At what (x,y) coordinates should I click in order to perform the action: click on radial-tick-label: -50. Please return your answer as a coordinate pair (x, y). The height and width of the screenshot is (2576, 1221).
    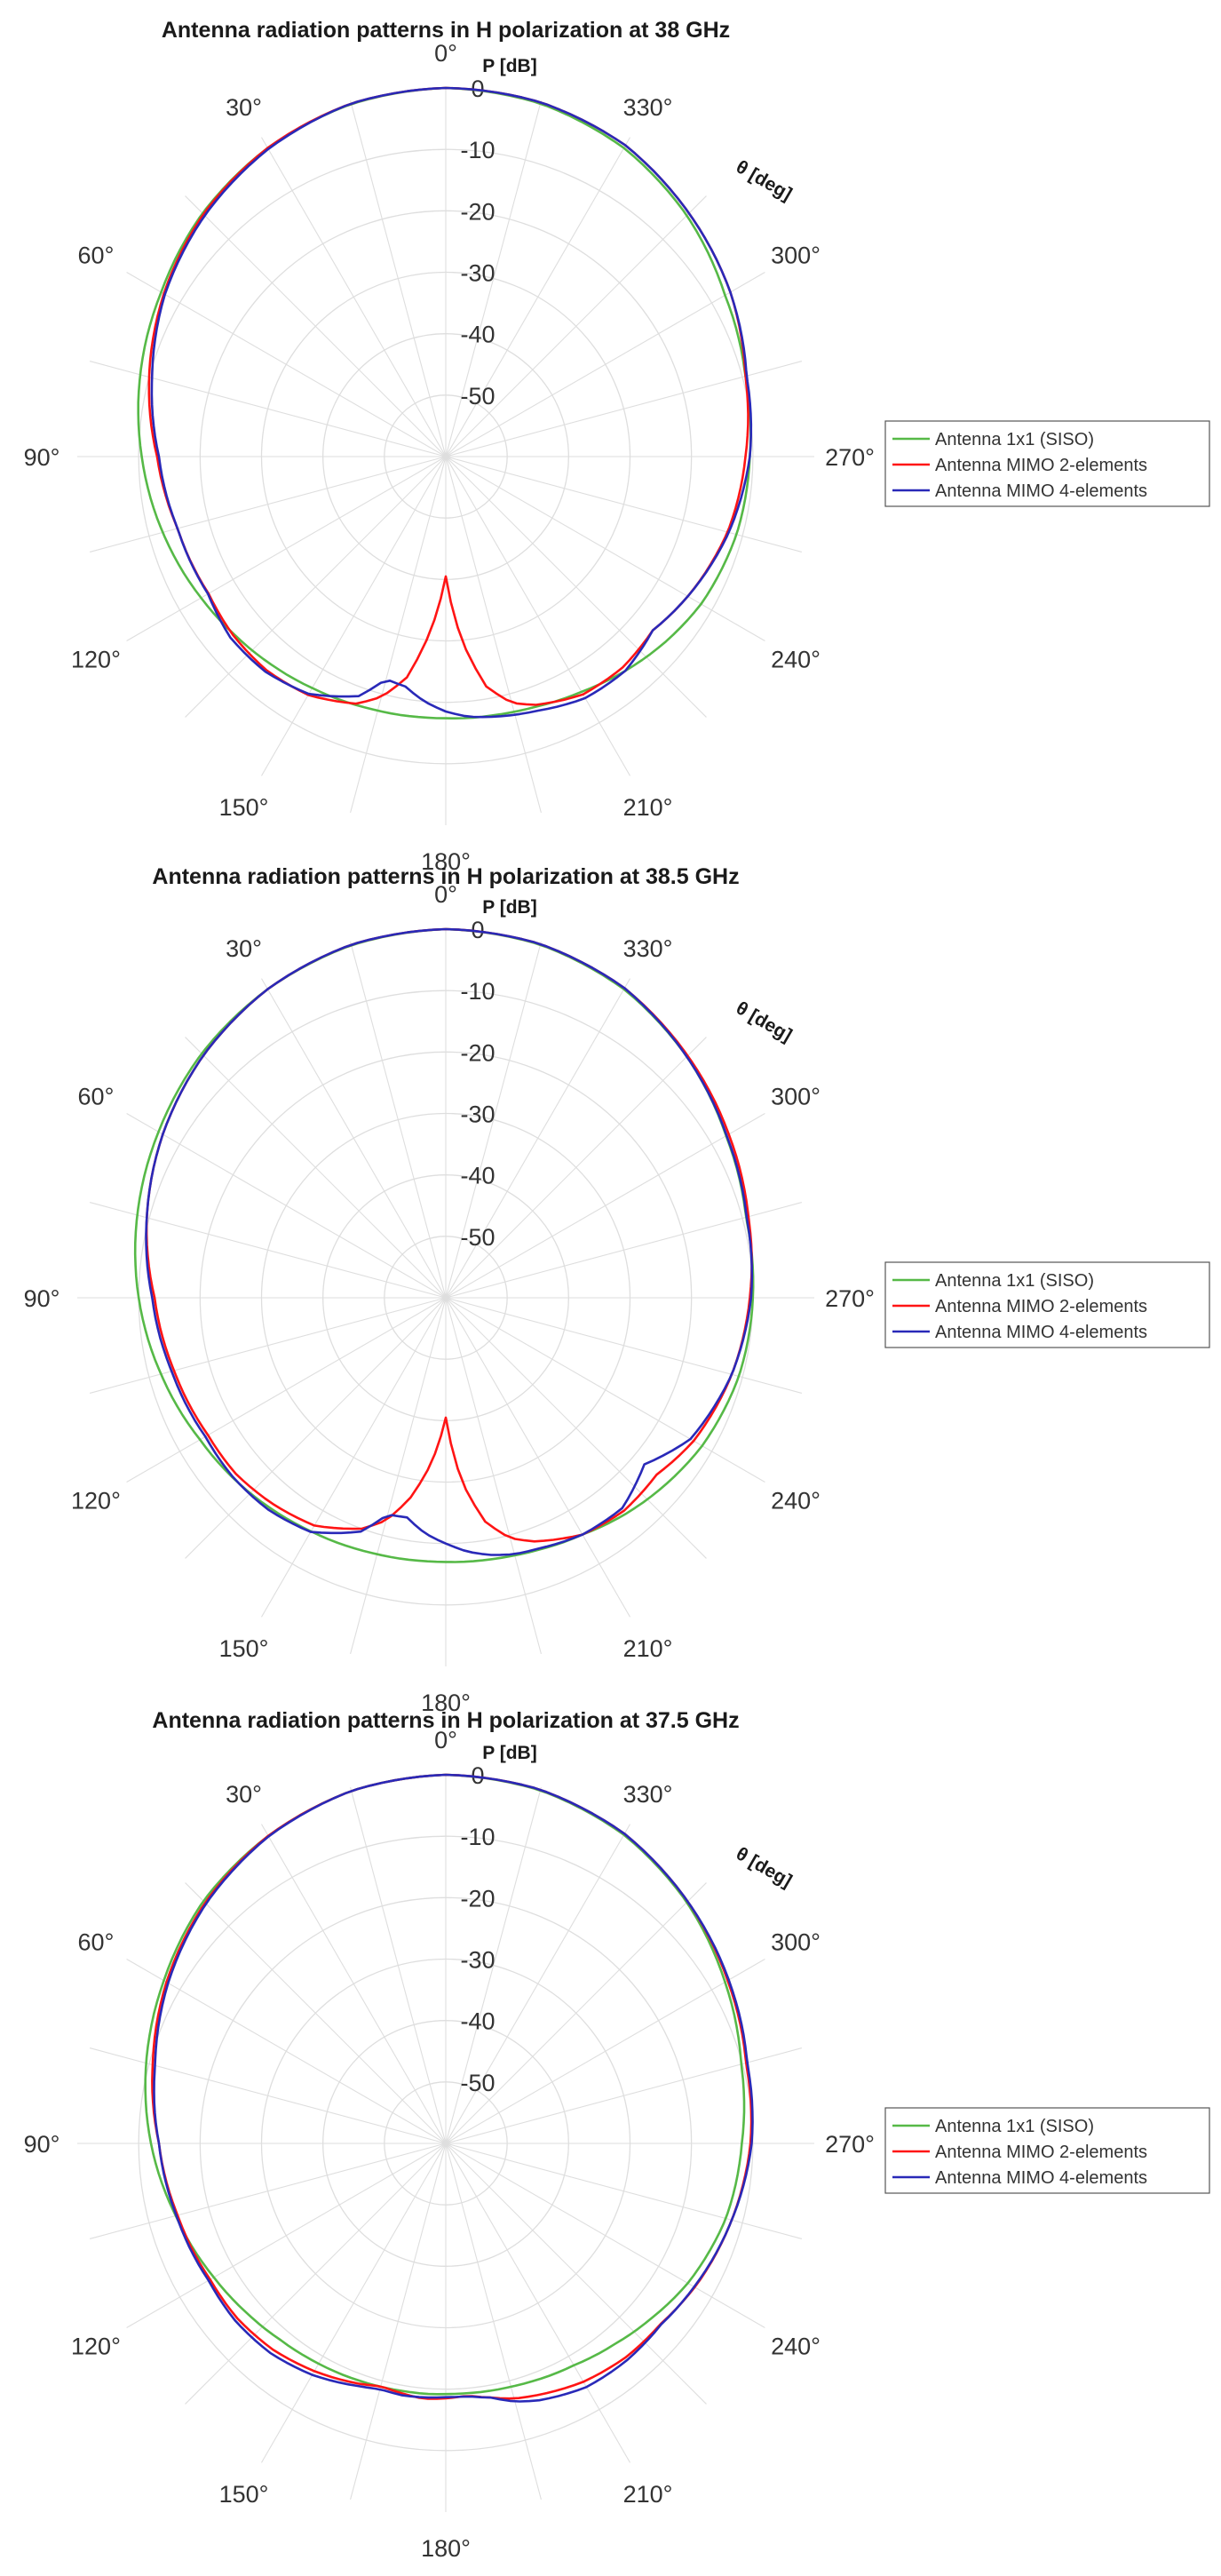
    Looking at the image, I should click on (477, 1237).